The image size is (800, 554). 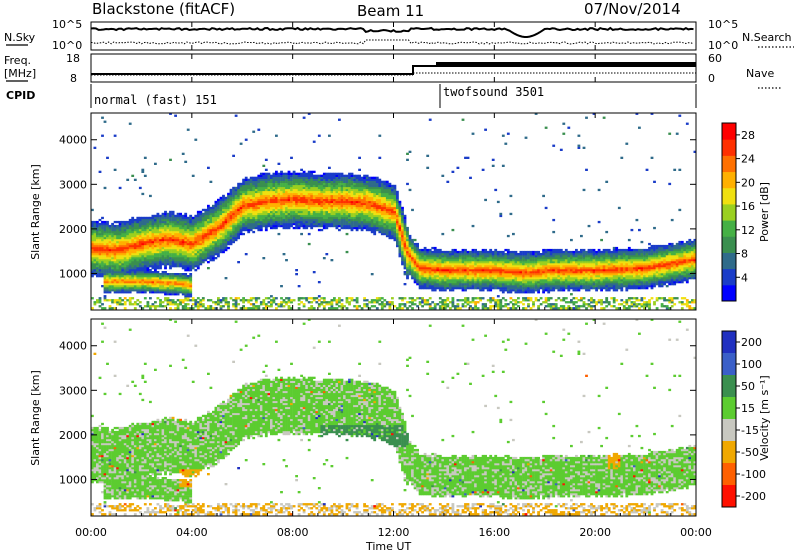 What do you see at coordinates (163, 9) in the screenshot?
I see `station-title: Blackstone (fitACF)` at bounding box center [163, 9].